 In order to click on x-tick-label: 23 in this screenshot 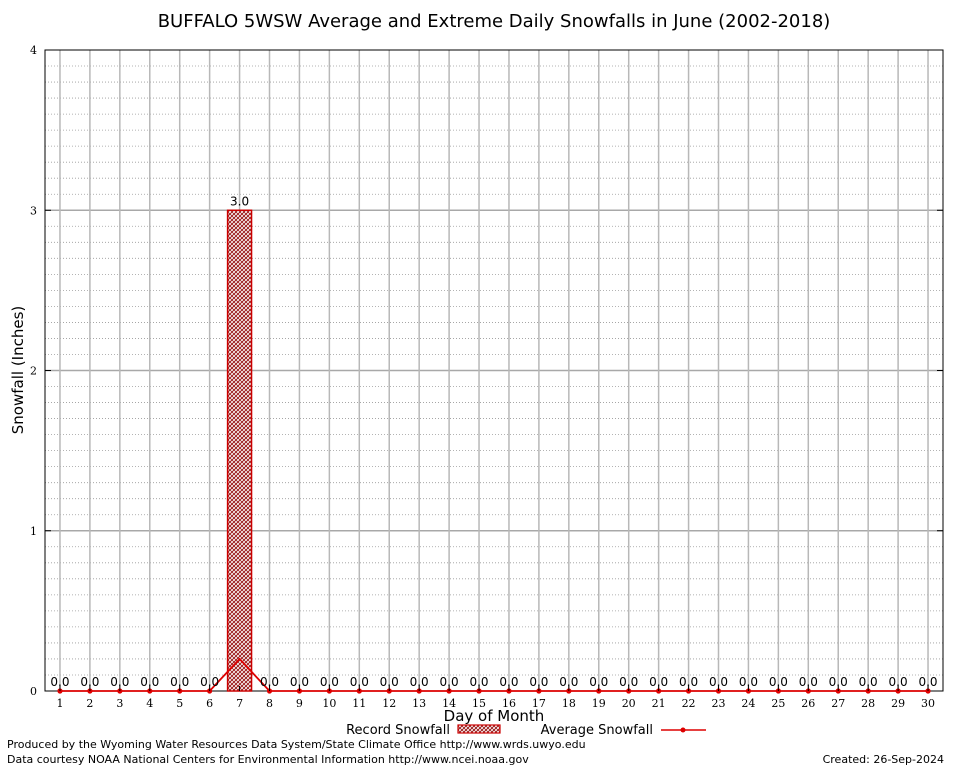, I will do `click(719, 703)`.